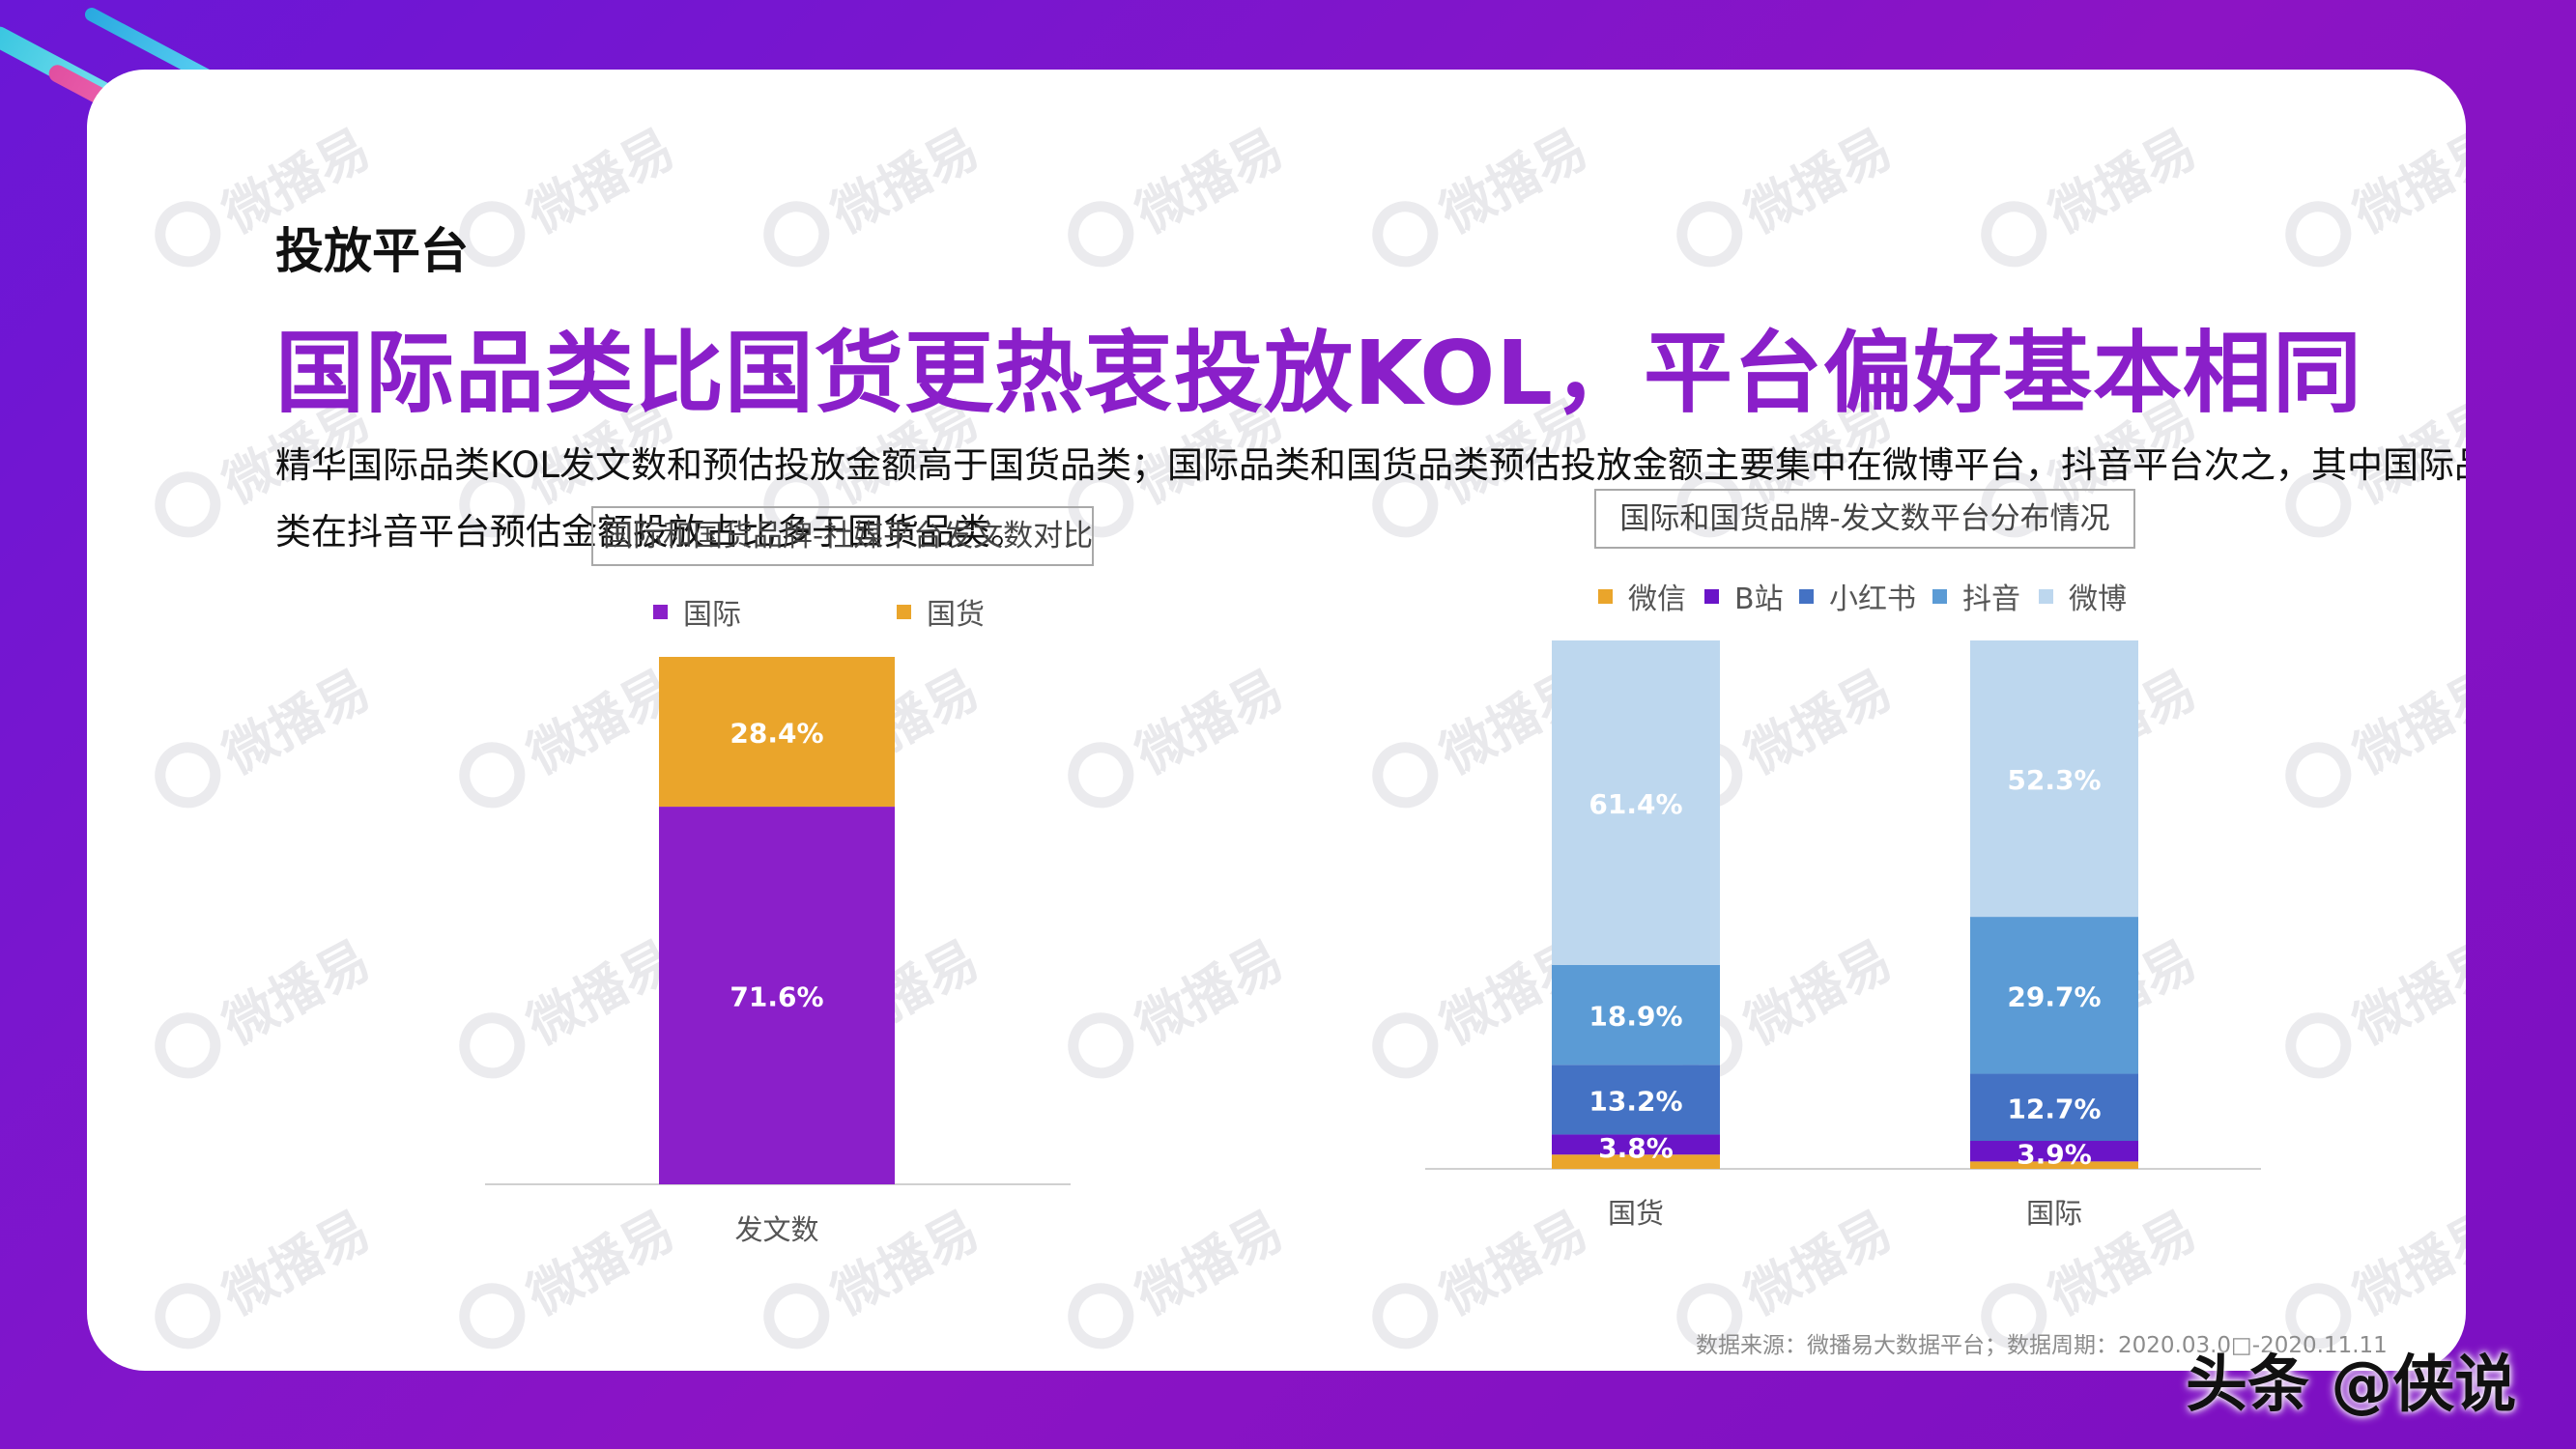  What do you see at coordinates (1636, 1017) in the screenshot?
I see `data-label: 18.9%` at bounding box center [1636, 1017].